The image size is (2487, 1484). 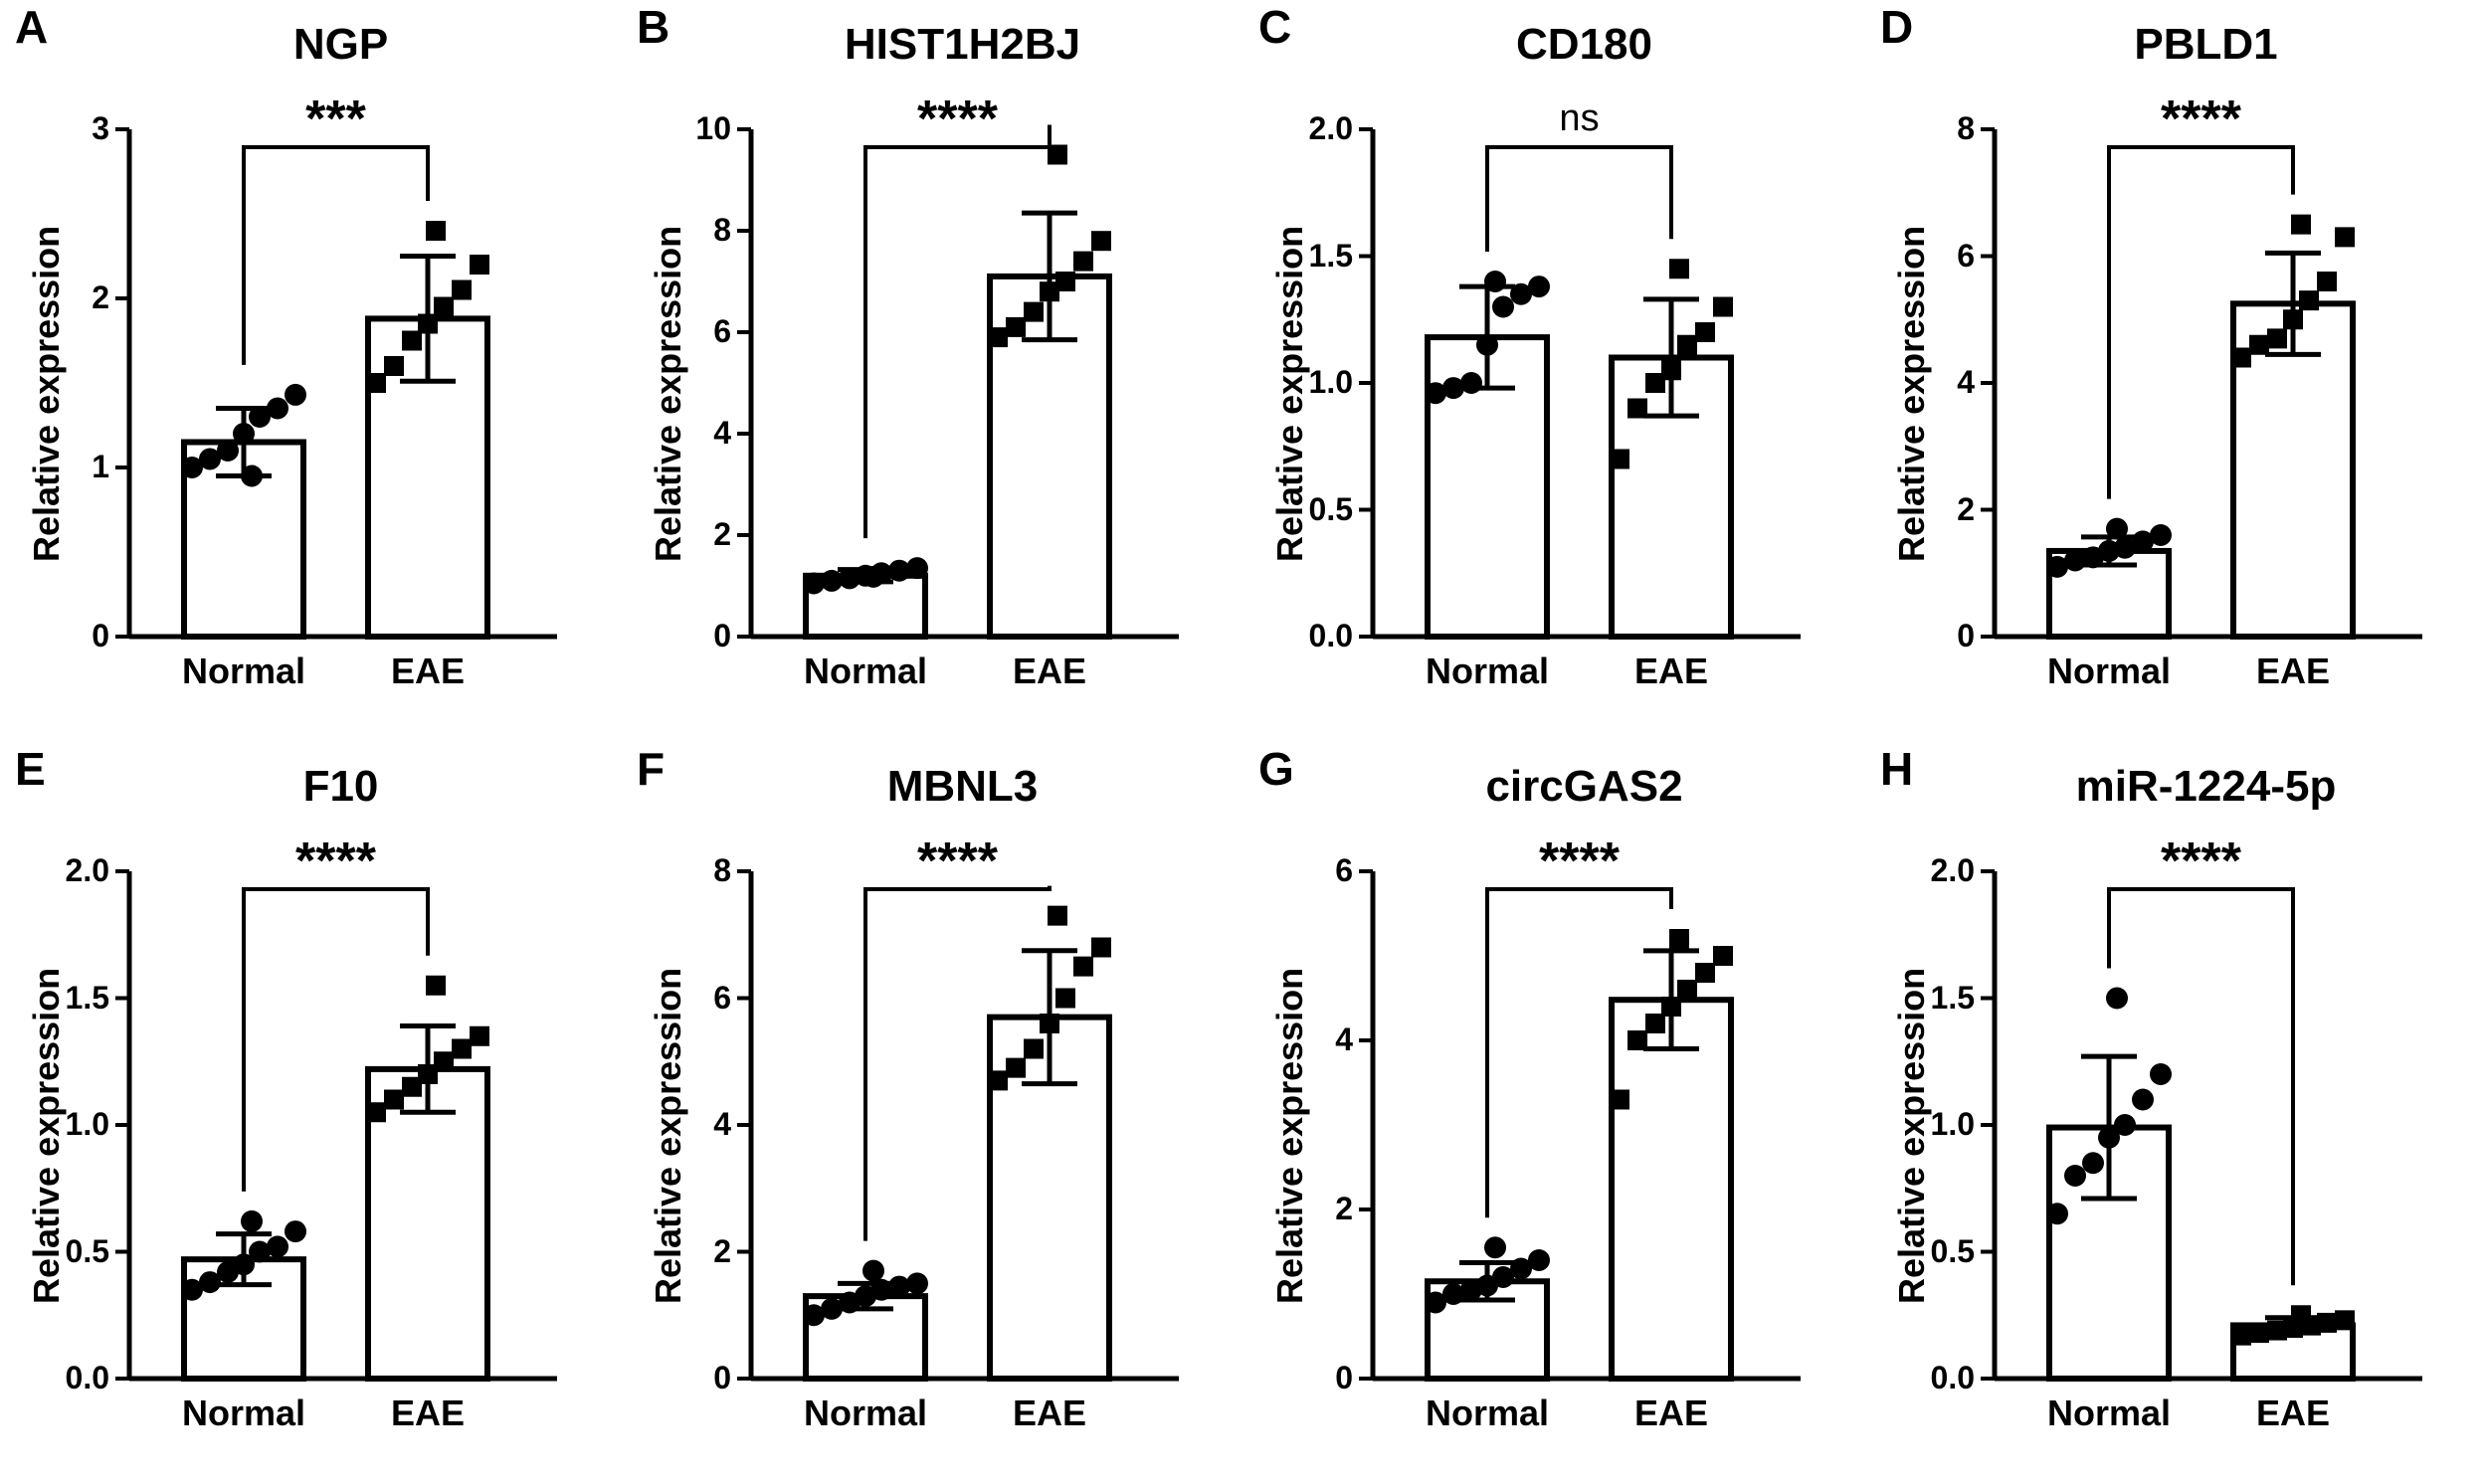 I want to click on y-tick-label: 6, so click(x=1344, y=870).